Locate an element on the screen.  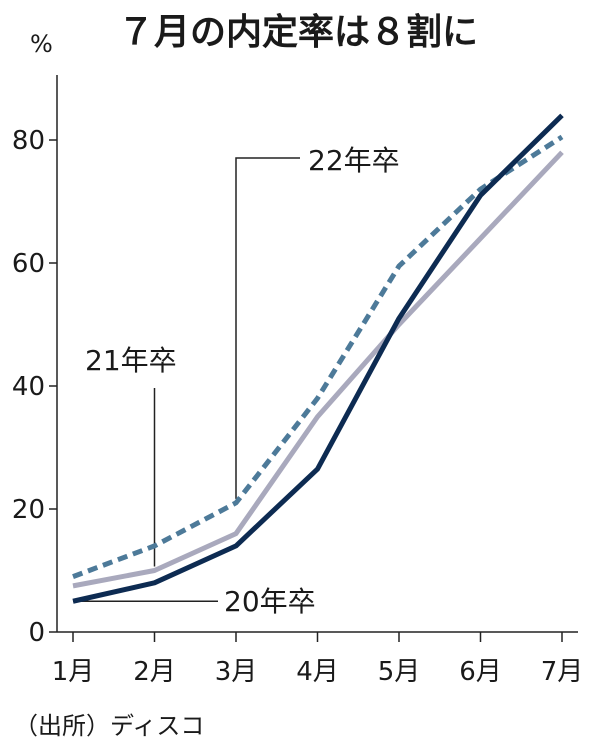
y-axis-unit: % is located at coordinates (41, 44).